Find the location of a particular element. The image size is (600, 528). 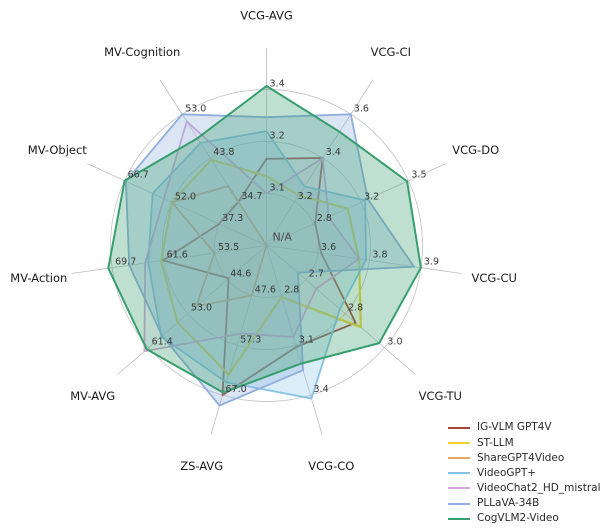

legend-label: ShareGPT4Video is located at coordinates (521, 457).